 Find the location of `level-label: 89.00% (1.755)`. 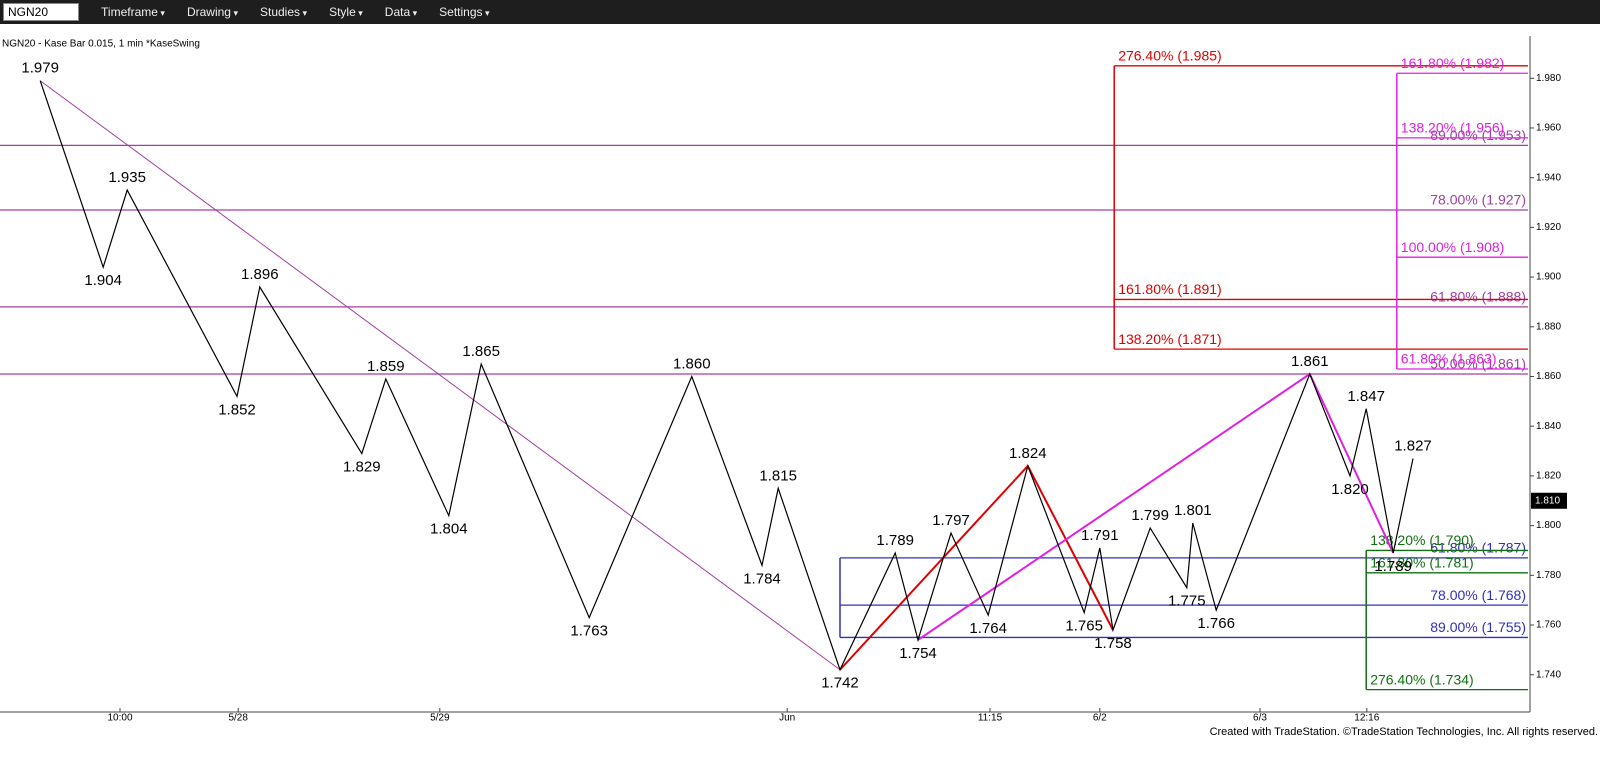

level-label: 89.00% (1.755) is located at coordinates (1478, 627).